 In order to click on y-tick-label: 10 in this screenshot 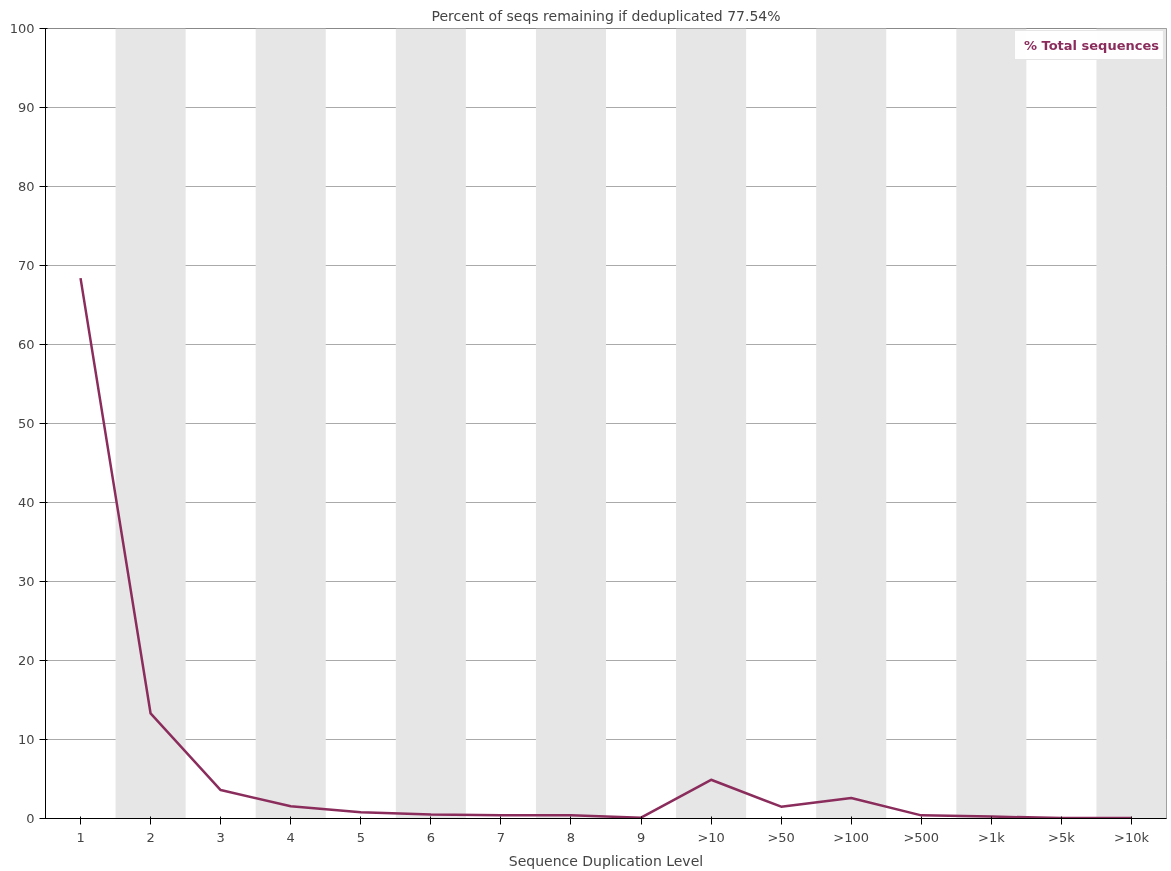, I will do `click(26, 739)`.